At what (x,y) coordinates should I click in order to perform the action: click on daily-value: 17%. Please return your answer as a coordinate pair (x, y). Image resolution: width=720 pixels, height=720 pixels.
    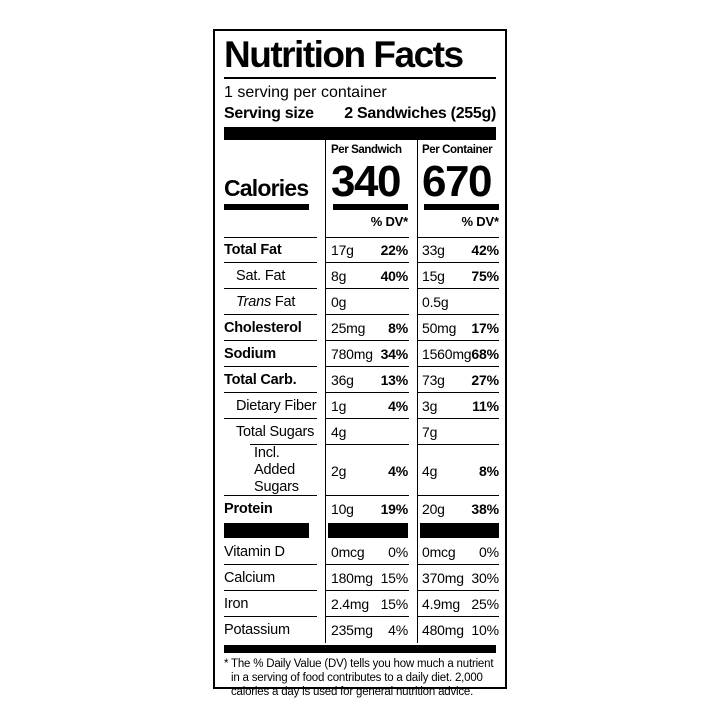
    Looking at the image, I should click on (485, 328).